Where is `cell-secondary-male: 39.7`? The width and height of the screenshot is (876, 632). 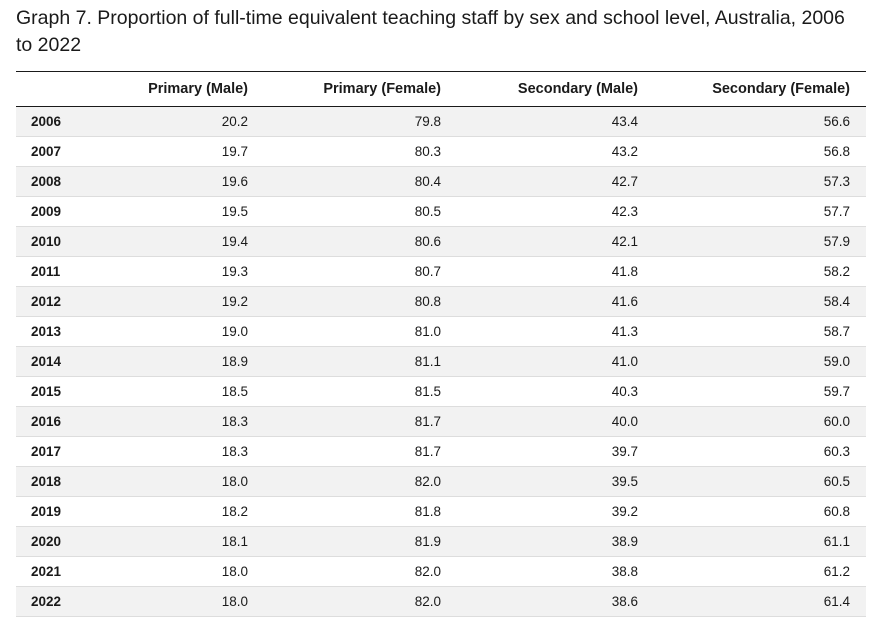
cell-secondary-male: 39.7 is located at coordinates (624, 451).